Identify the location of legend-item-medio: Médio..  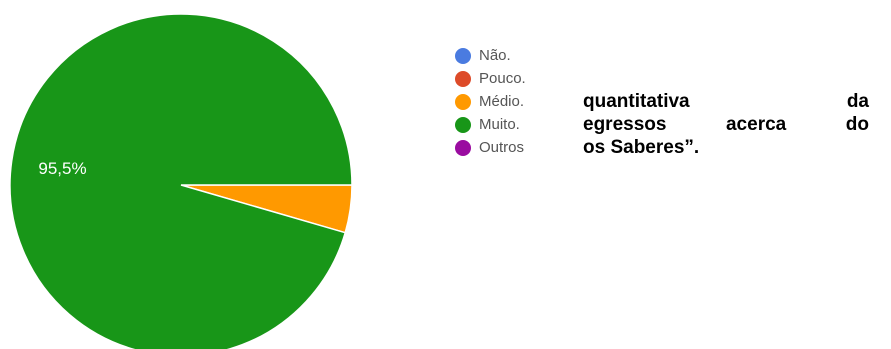
(490, 101).